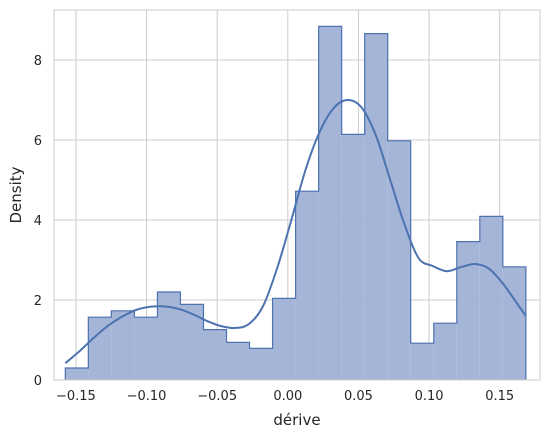  I want to click on y-tick-label: 6, so click(38, 141).